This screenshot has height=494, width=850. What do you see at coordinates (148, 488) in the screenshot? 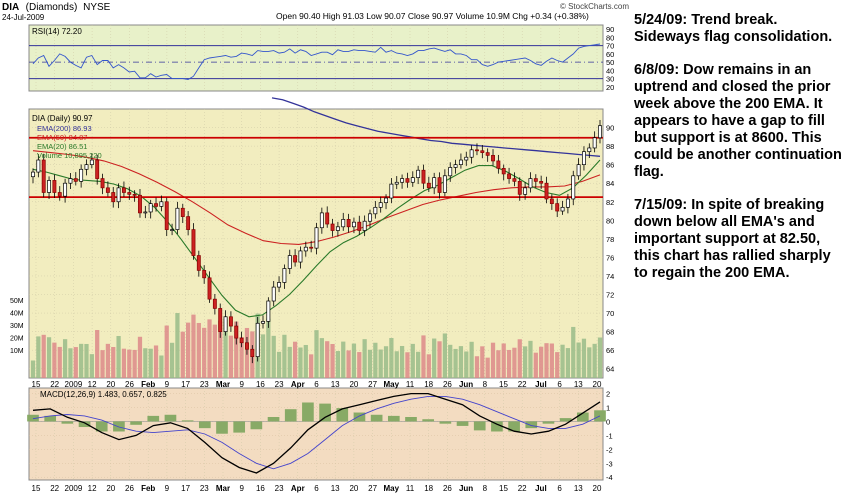
I see `x-tick-label-bottom: Feb` at bounding box center [148, 488].